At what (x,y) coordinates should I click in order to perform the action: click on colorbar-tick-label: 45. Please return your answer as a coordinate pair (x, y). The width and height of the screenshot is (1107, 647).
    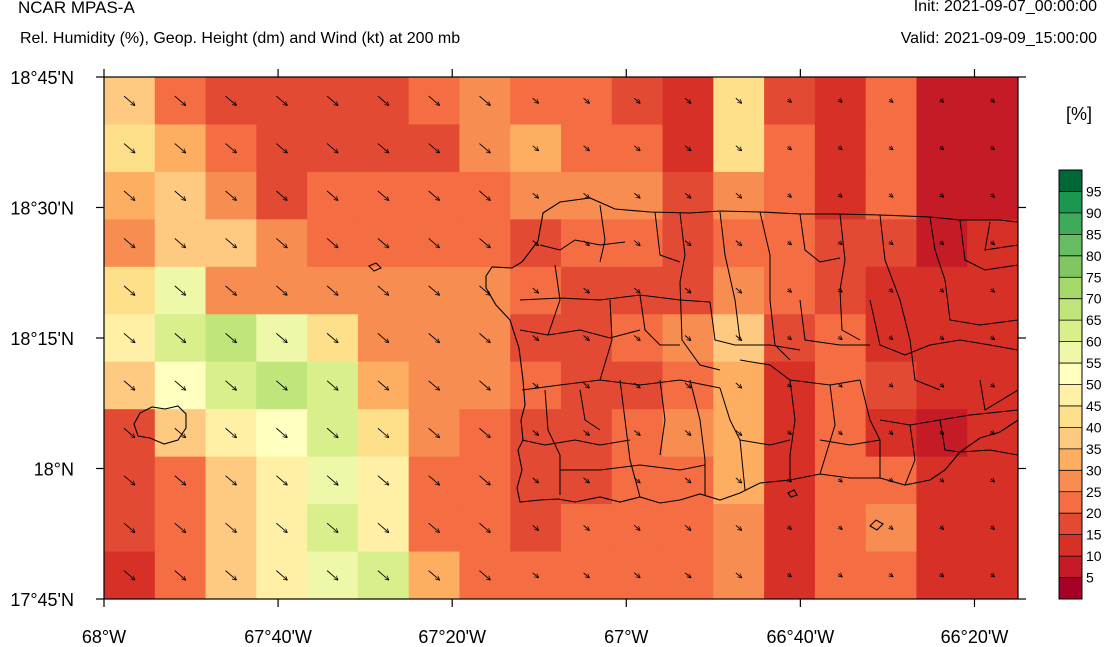
    Looking at the image, I should click on (1094, 406).